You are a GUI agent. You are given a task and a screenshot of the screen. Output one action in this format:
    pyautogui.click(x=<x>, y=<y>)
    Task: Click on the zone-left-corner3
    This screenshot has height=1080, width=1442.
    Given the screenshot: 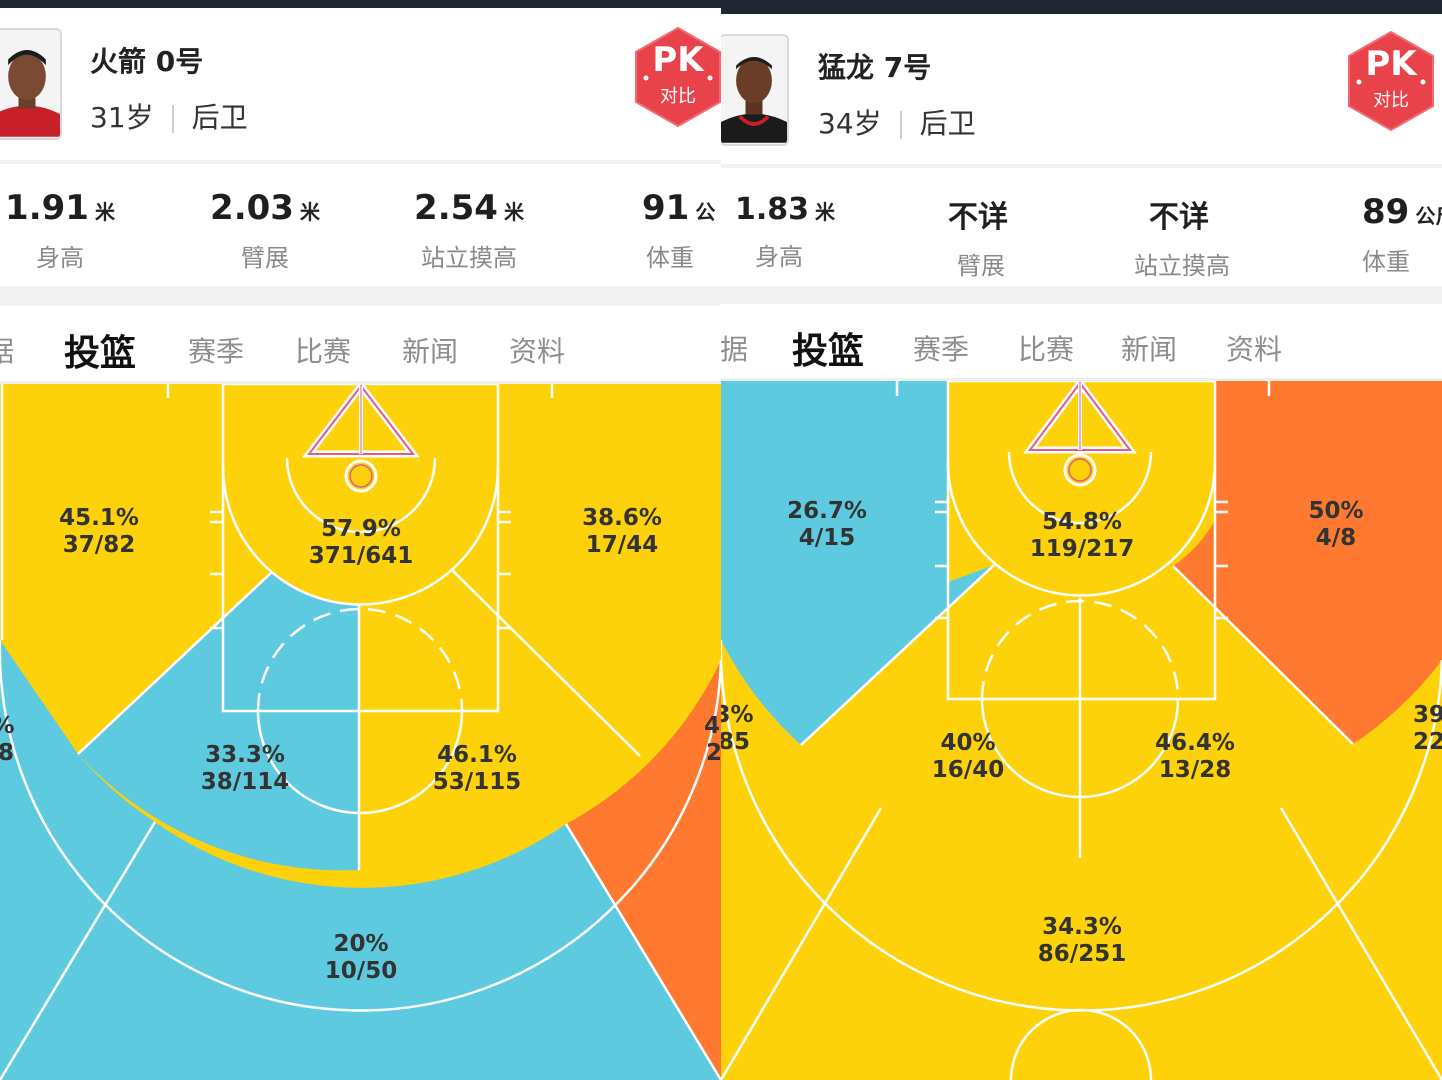 What is the action you would take?
    pyautogui.click(x=77, y=860)
    